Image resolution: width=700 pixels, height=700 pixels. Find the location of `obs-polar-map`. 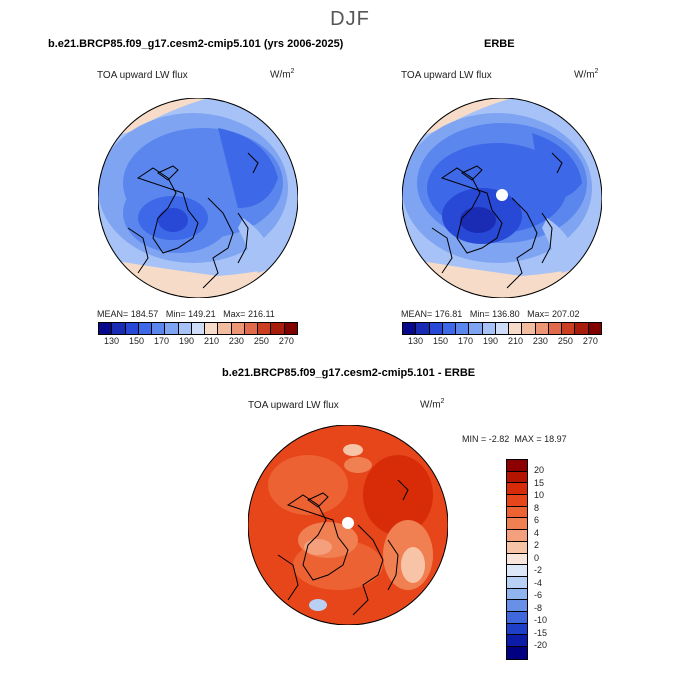

obs-polar-map is located at coordinates (502, 198).